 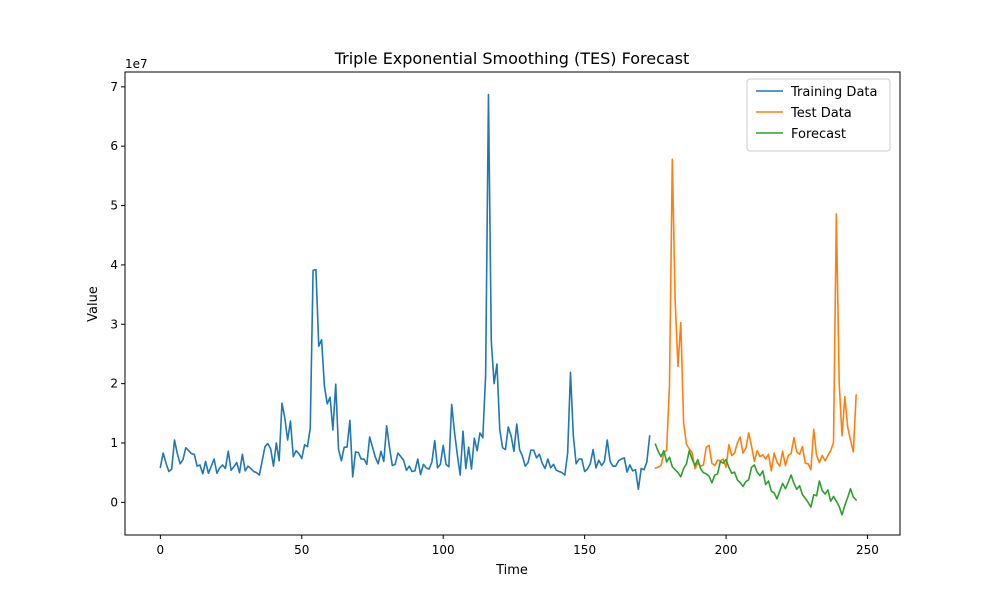 I want to click on y-tick-label: 0, so click(x=114, y=502).